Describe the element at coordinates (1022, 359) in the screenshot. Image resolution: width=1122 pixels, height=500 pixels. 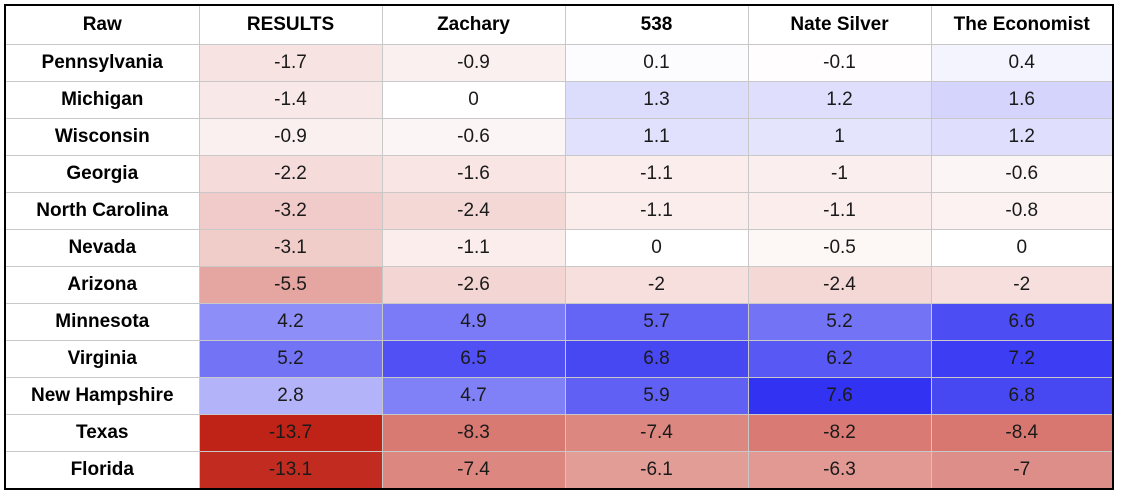
I see `heatmap-cell: 7.2` at that location.